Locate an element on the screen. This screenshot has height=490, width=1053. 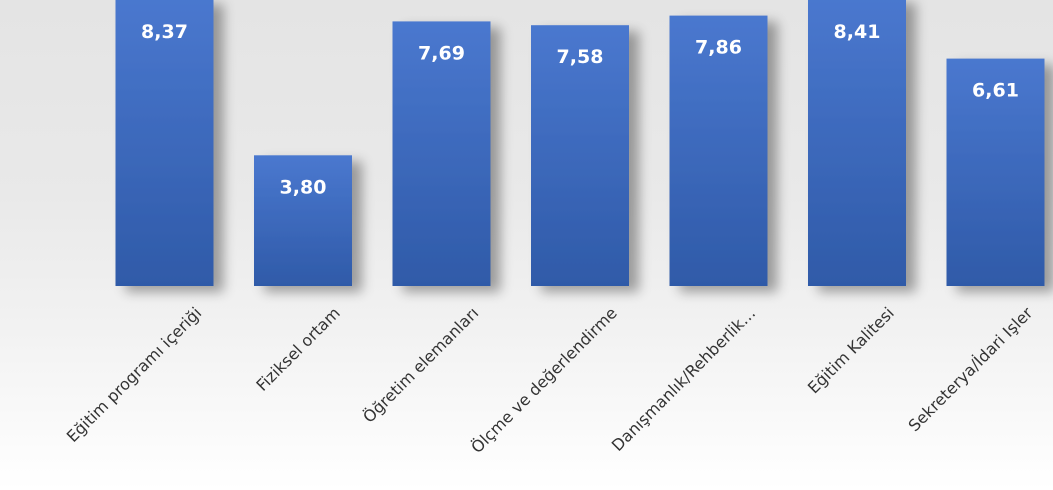
category-label: Sekreterya/İdari Işler is located at coordinates (971, 369).